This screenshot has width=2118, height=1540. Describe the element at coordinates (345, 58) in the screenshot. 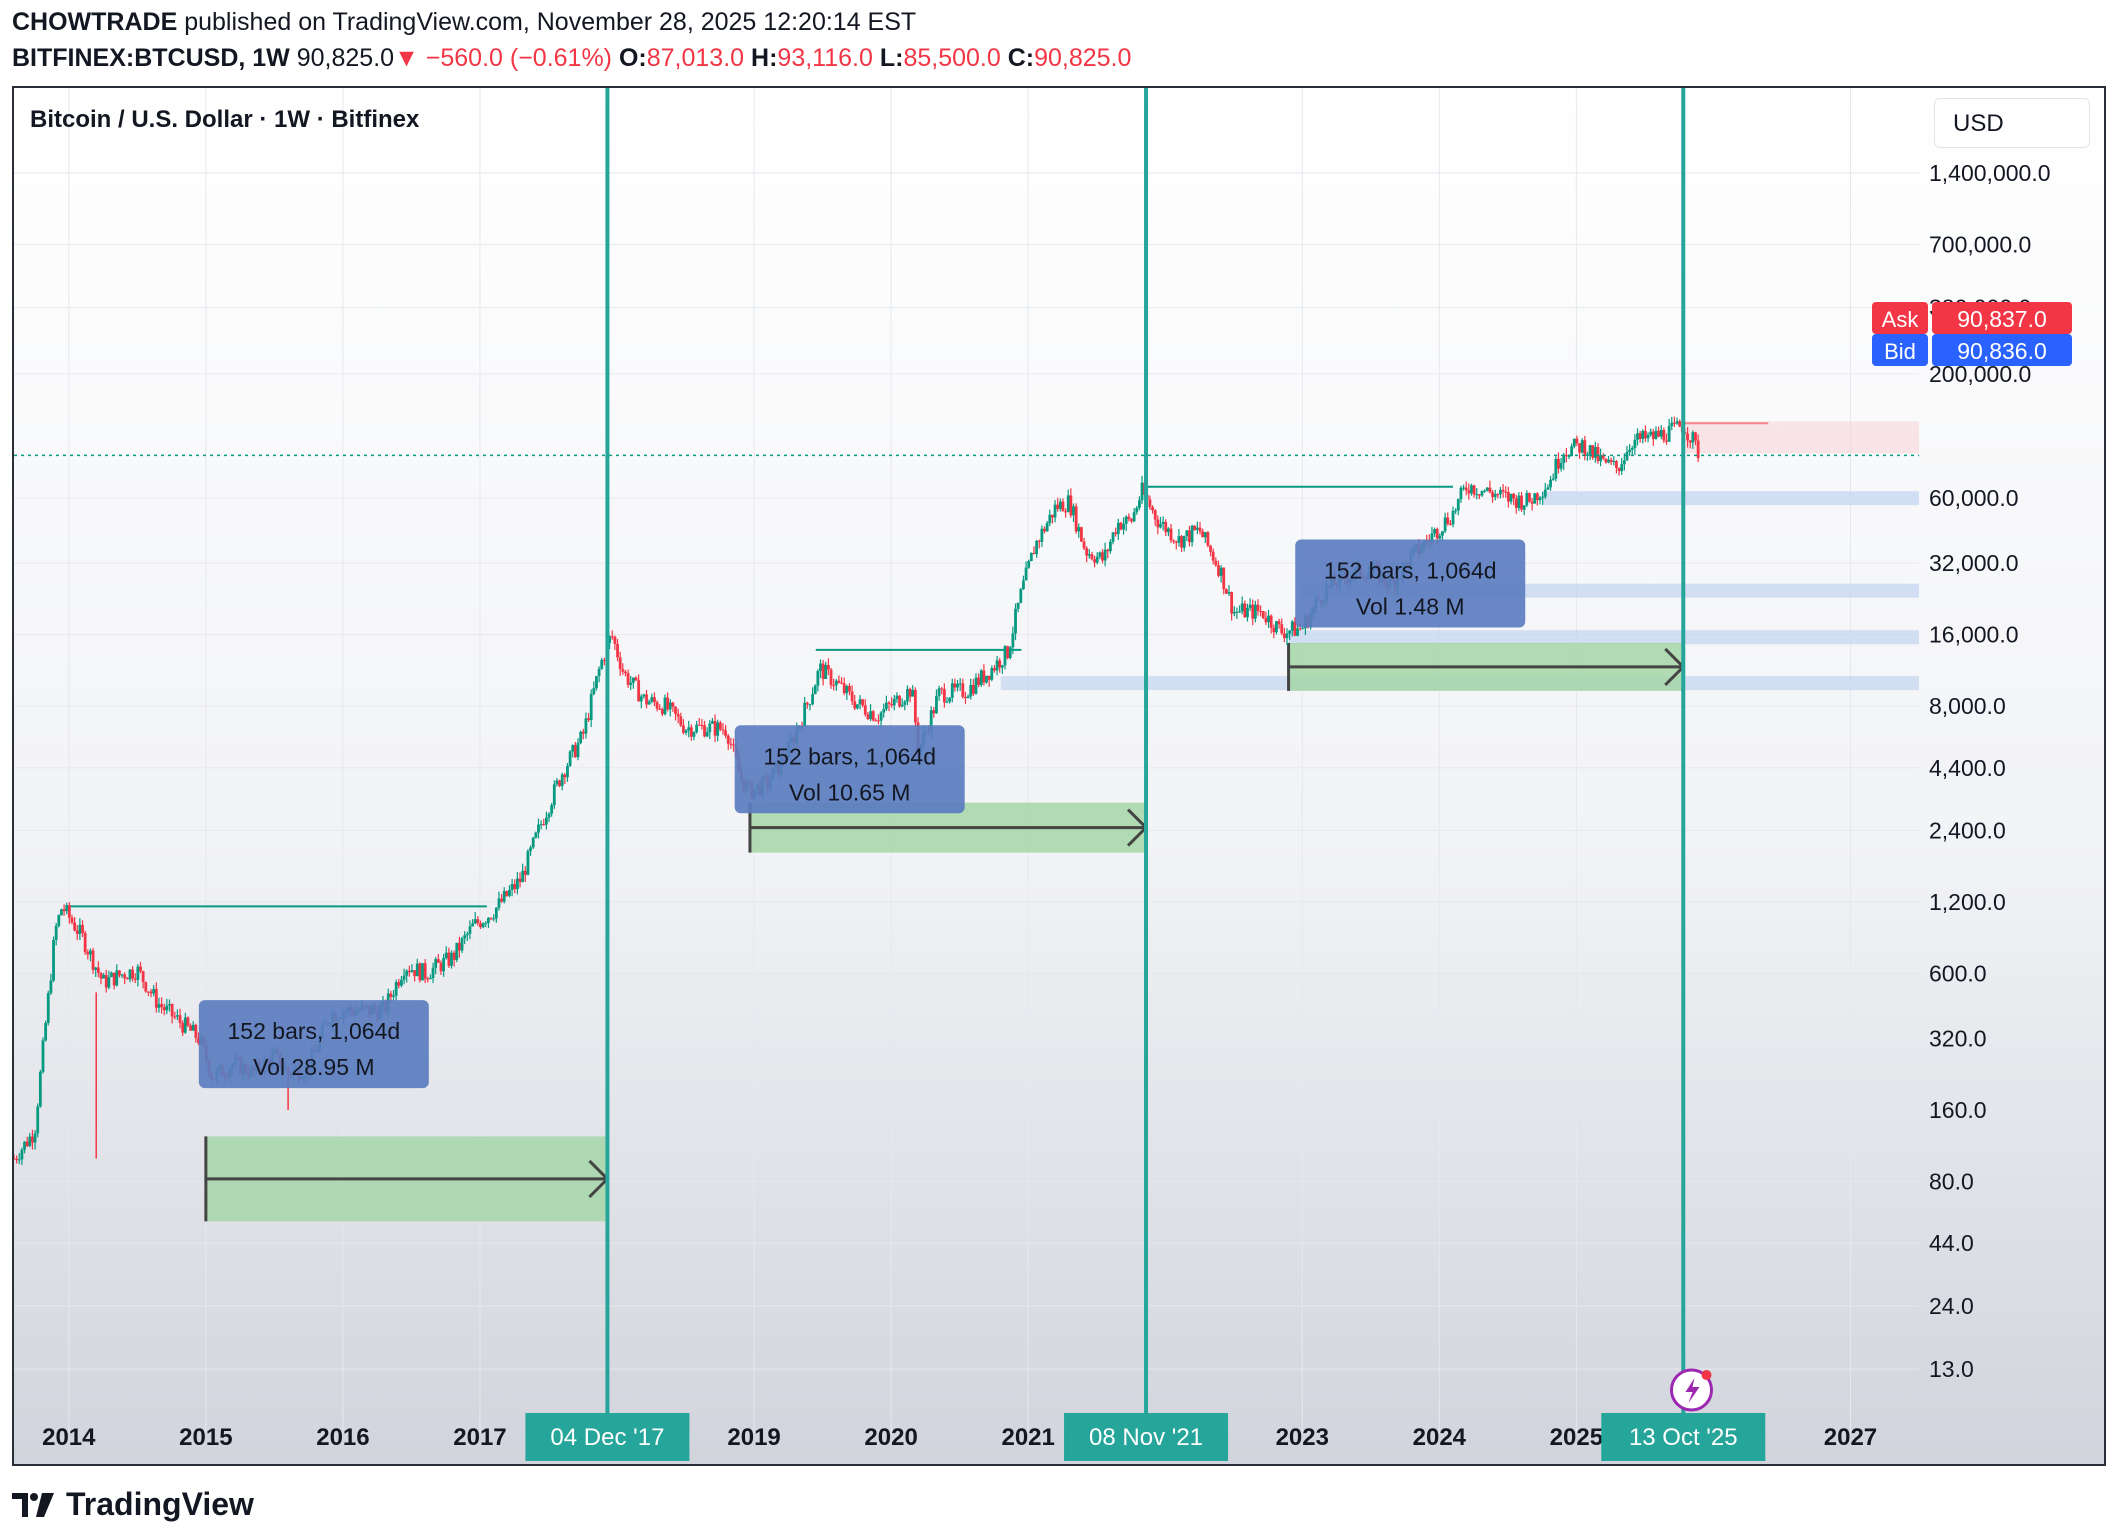

I see `last-price: 90,825.0` at that location.